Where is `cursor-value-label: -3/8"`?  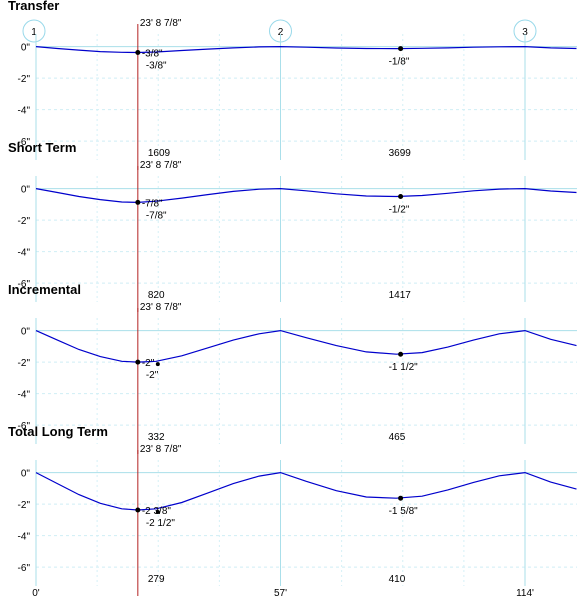 cursor-value-label: -3/8" is located at coordinates (152, 54).